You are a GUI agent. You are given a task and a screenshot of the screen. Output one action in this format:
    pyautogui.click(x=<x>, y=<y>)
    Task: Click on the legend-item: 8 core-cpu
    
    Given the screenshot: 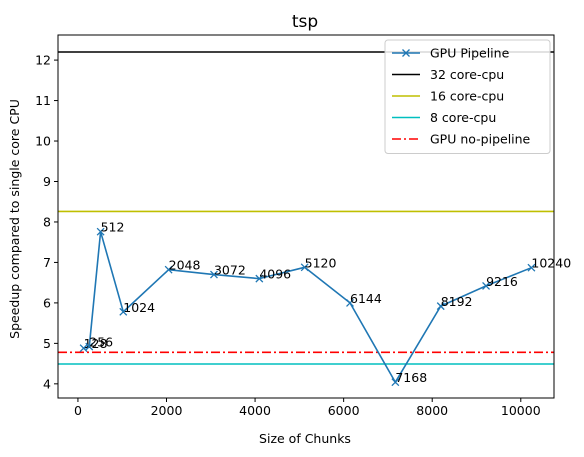 What is the action you would take?
    pyautogui.click(x=444, y=117)
    